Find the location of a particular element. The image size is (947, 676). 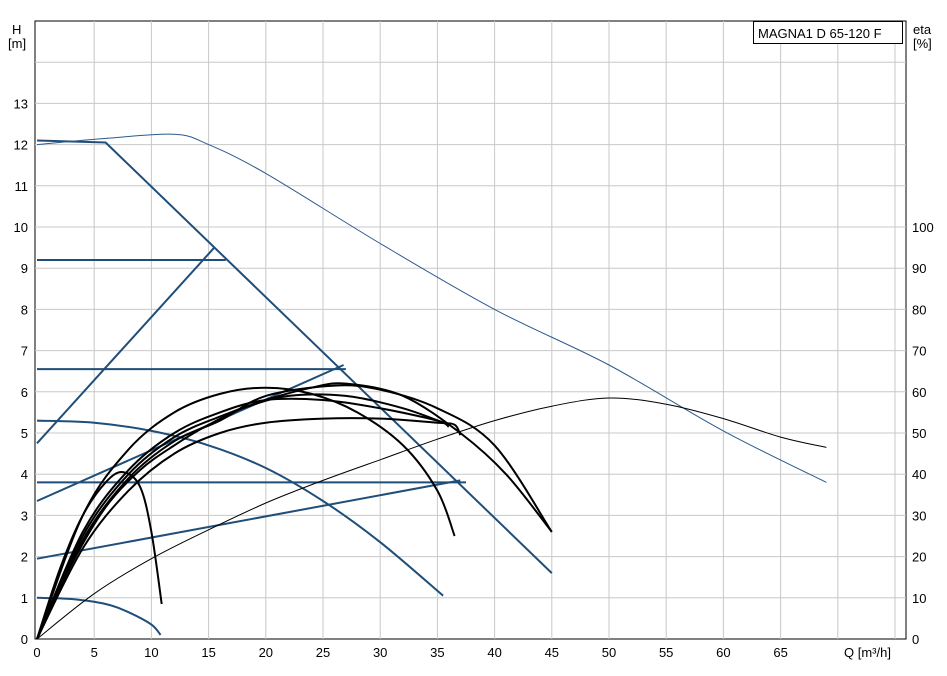

y-left-tick-label: 3 is located at coordinates (24, 515).